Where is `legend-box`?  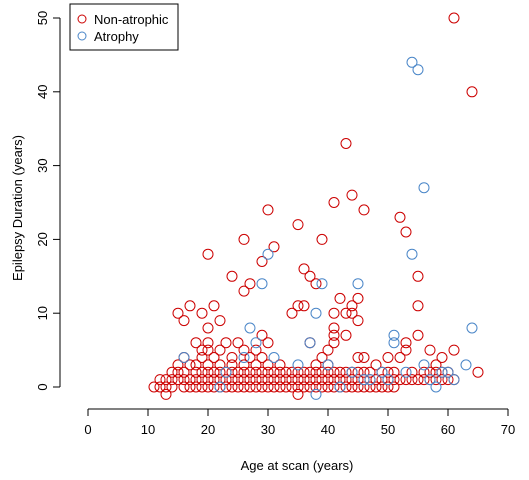
legend-box is located at coordinates (124, 27).